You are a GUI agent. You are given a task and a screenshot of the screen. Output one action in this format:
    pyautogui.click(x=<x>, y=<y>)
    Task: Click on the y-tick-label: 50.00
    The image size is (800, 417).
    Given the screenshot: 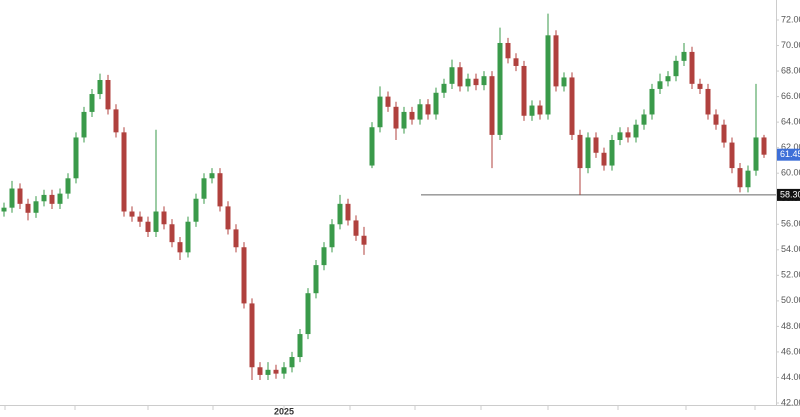 What is the action you would take?
    pyautogui.click(x=790, y=300)
    